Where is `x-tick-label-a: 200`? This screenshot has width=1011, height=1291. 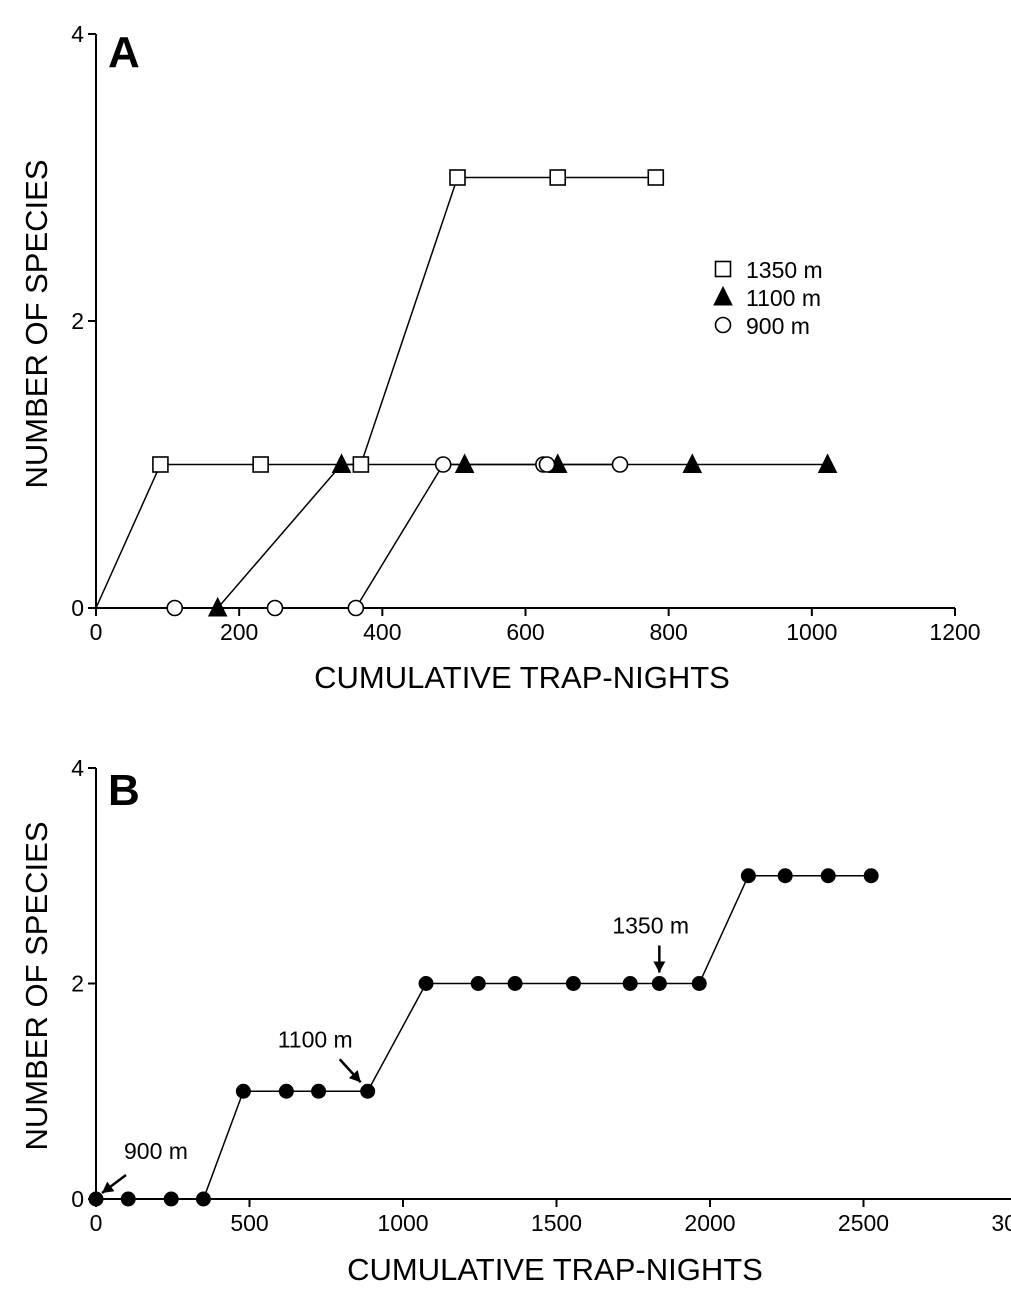 x-tick-label-a: 200 is located at coordinates (239, 632).